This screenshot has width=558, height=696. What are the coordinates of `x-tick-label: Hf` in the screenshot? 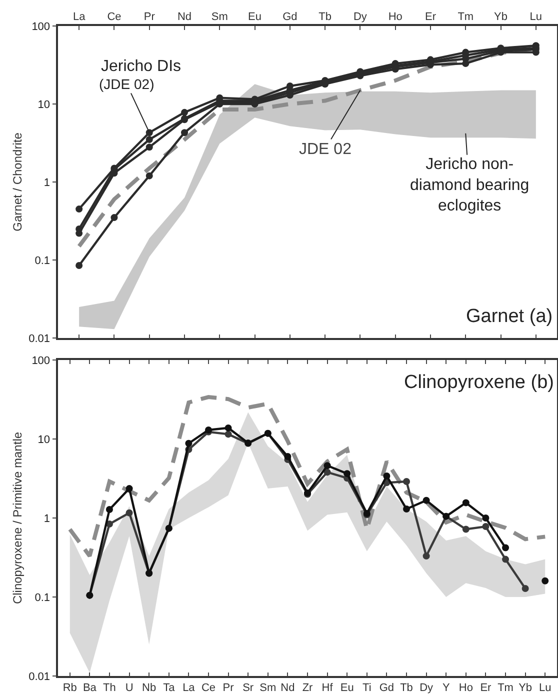 It's located at (328, 688).